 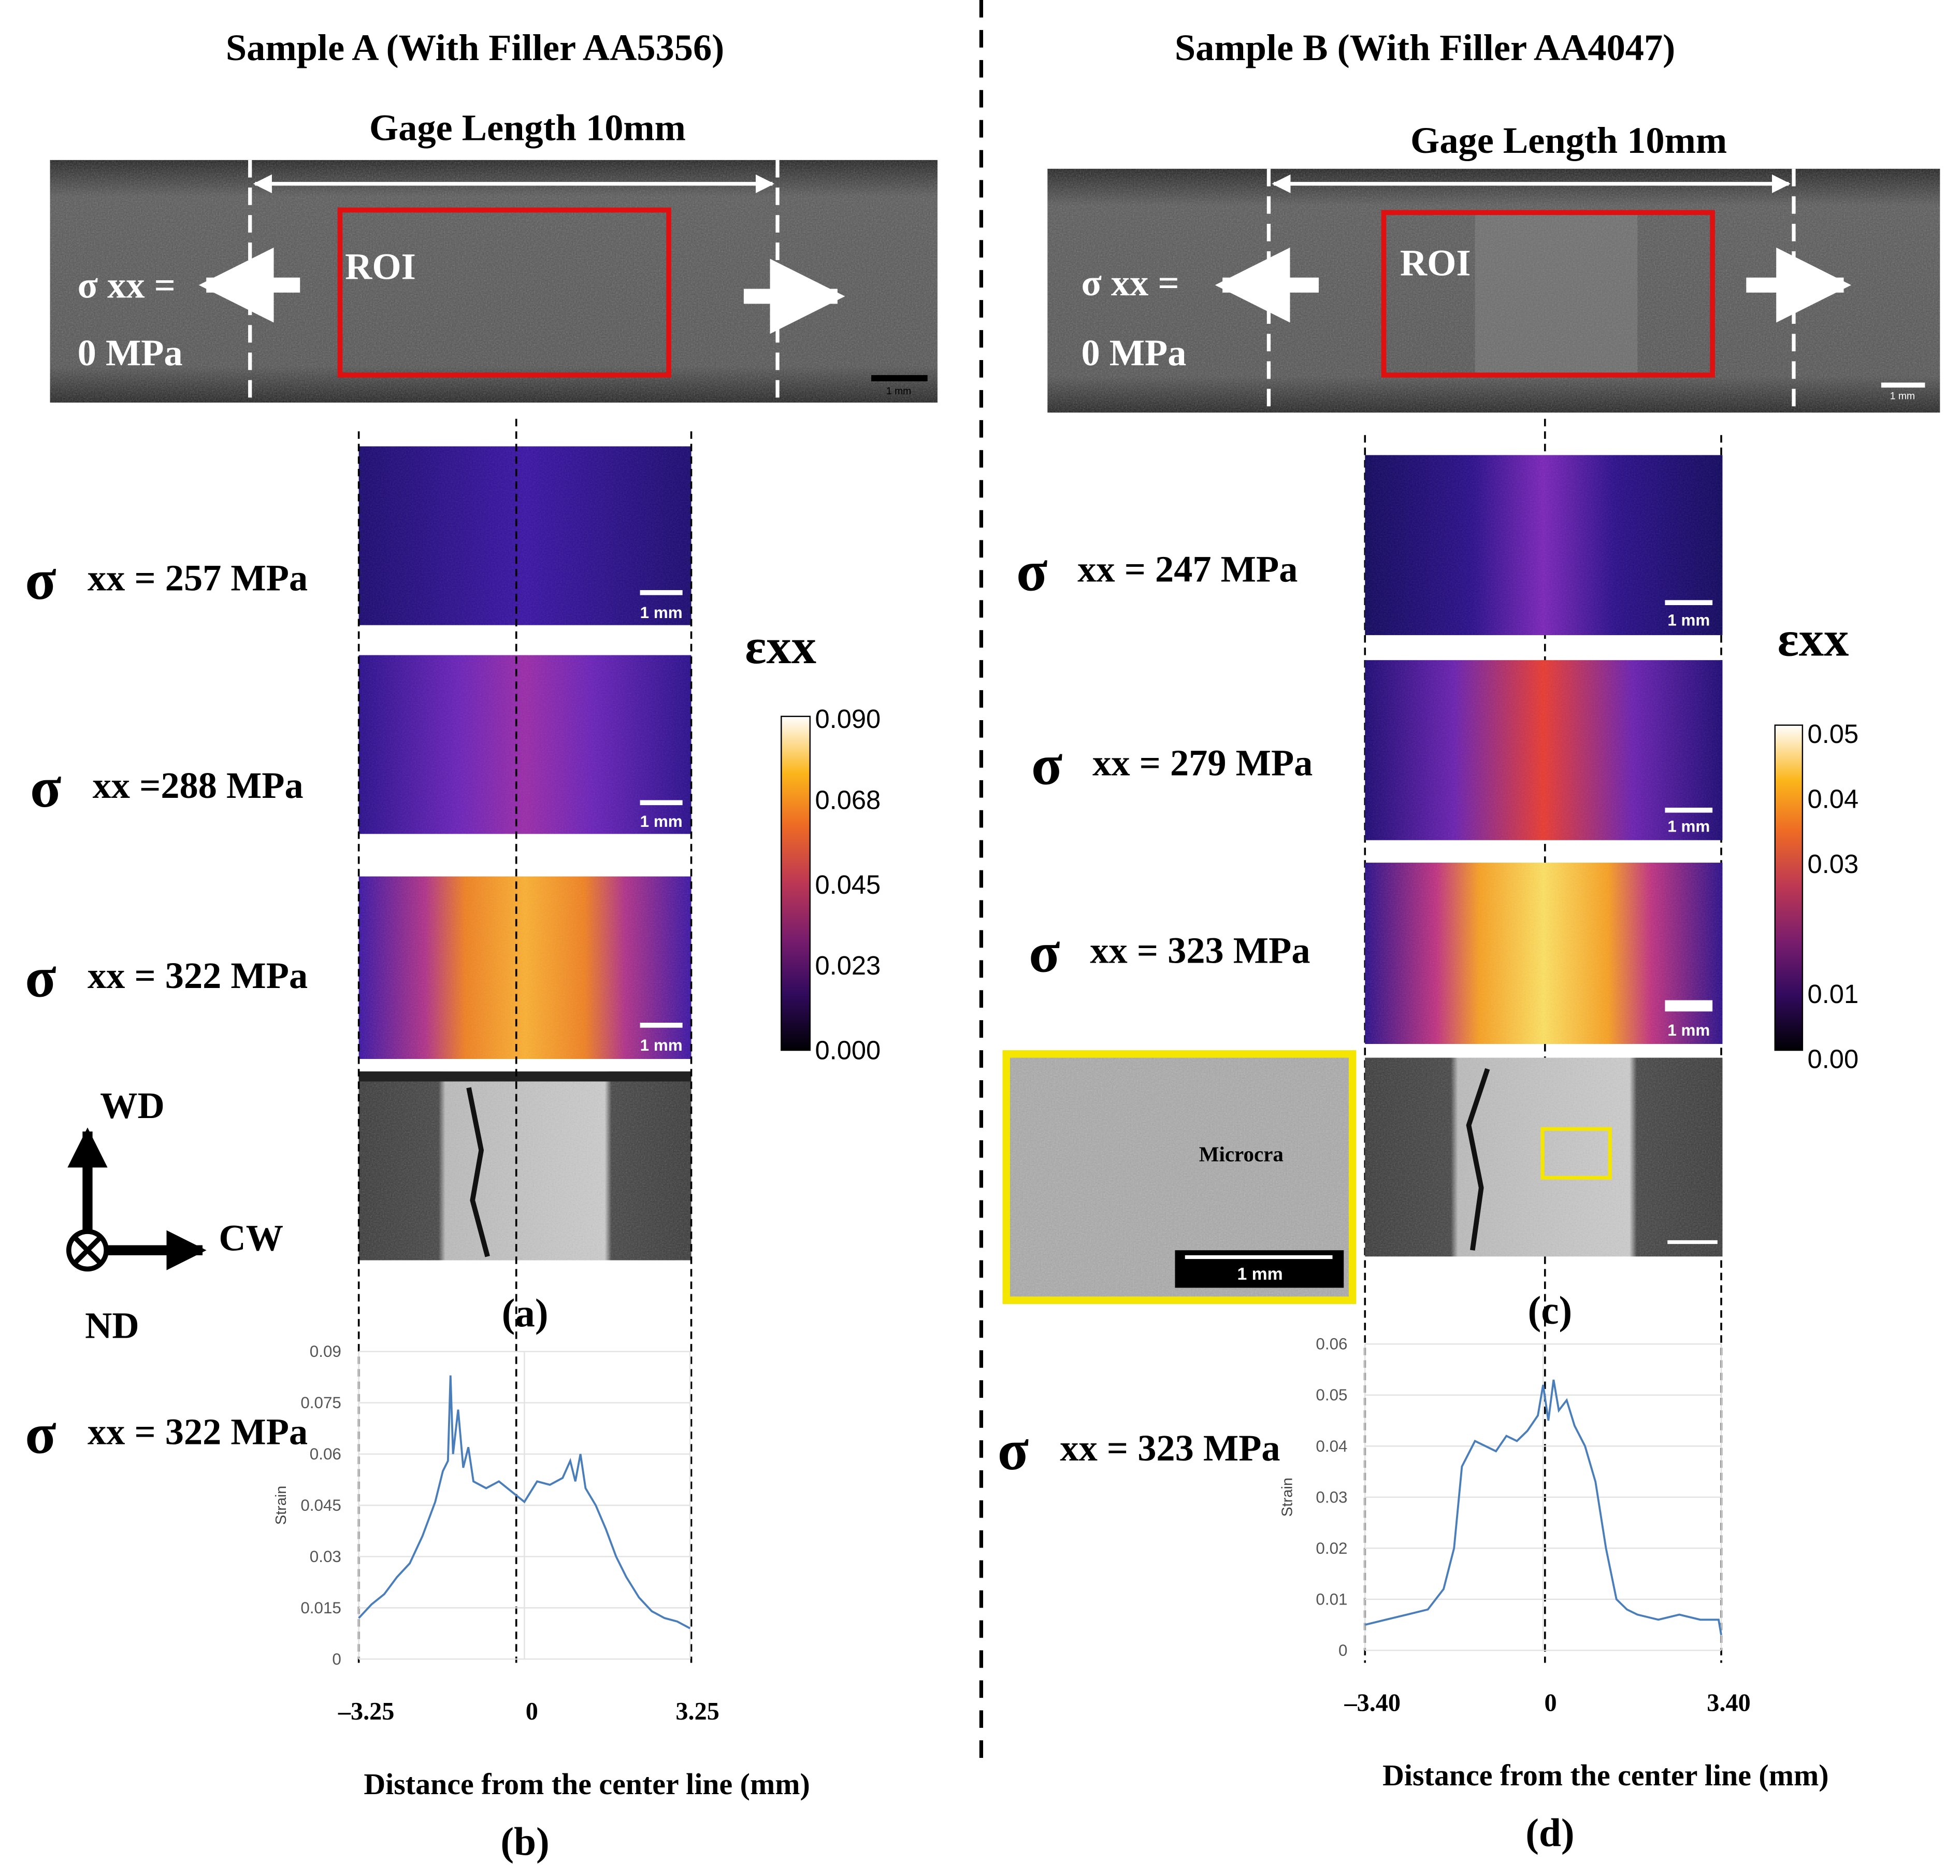 I want to click on y-tick-label: 0.04, so click(x=1331, y=1446).